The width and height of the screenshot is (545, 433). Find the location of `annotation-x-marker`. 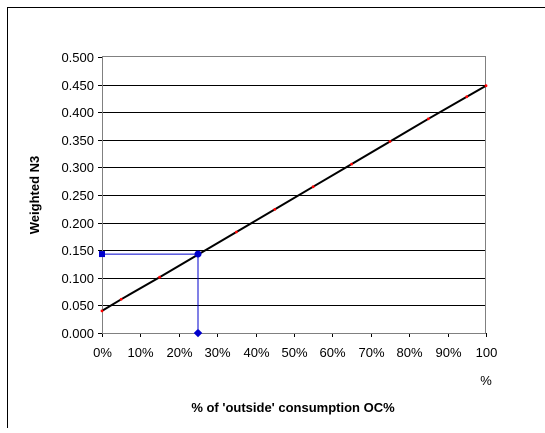

annotation-x-marker is located at coordinates (198, 333).